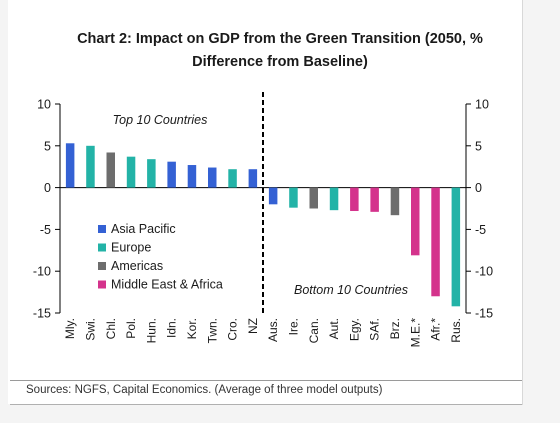 The height and width of the screenshot is (423, 560). What do you see at coordinates (314, 330) in the screenshot?
I see `x-tick-label: Can.` at bounding box center [314, 330].